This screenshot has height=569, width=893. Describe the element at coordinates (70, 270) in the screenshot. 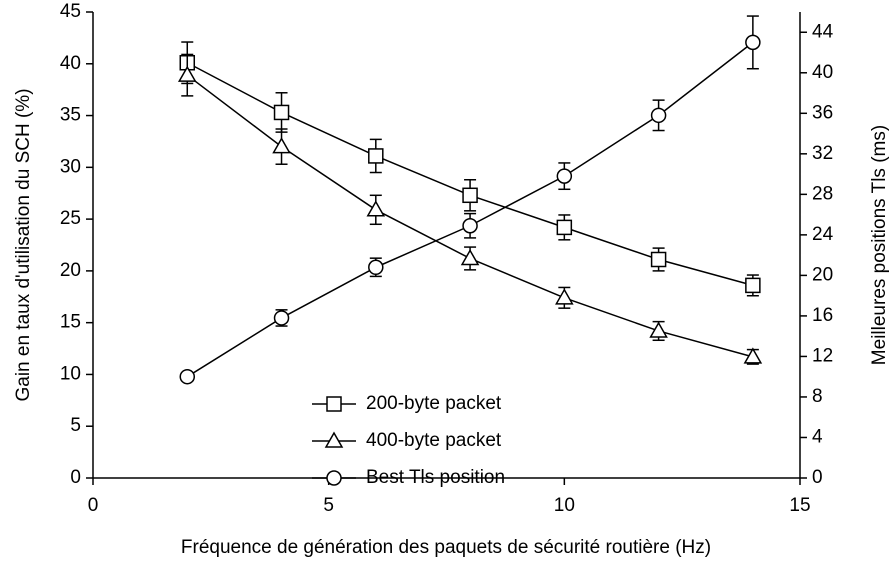

I see `y-tick-label: 20` at that location.